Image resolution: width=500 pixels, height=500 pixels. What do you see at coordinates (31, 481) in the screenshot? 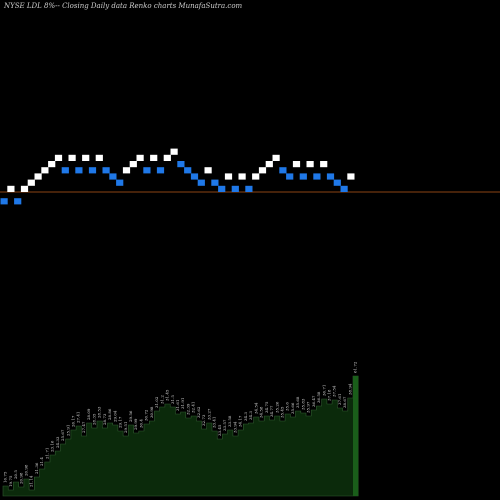
I see `volume-label: 21.14` at bounding box center [31, 481].